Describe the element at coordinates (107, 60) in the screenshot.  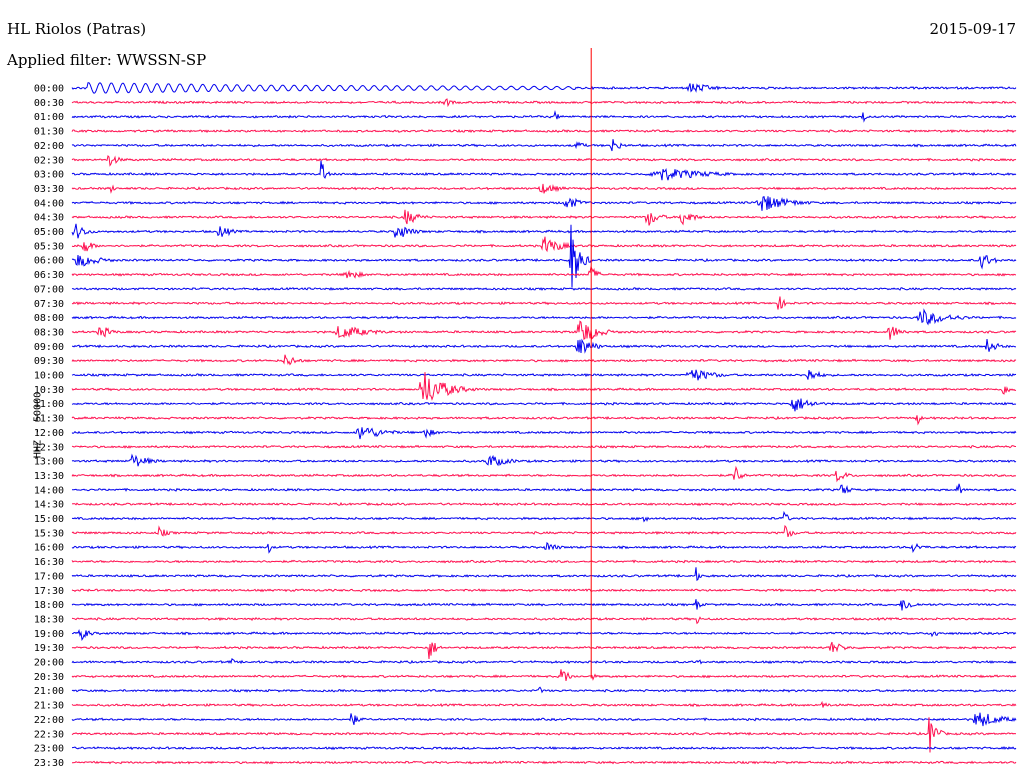
I see `filter-label: Applied filter: WWSSN-SP` at that location.